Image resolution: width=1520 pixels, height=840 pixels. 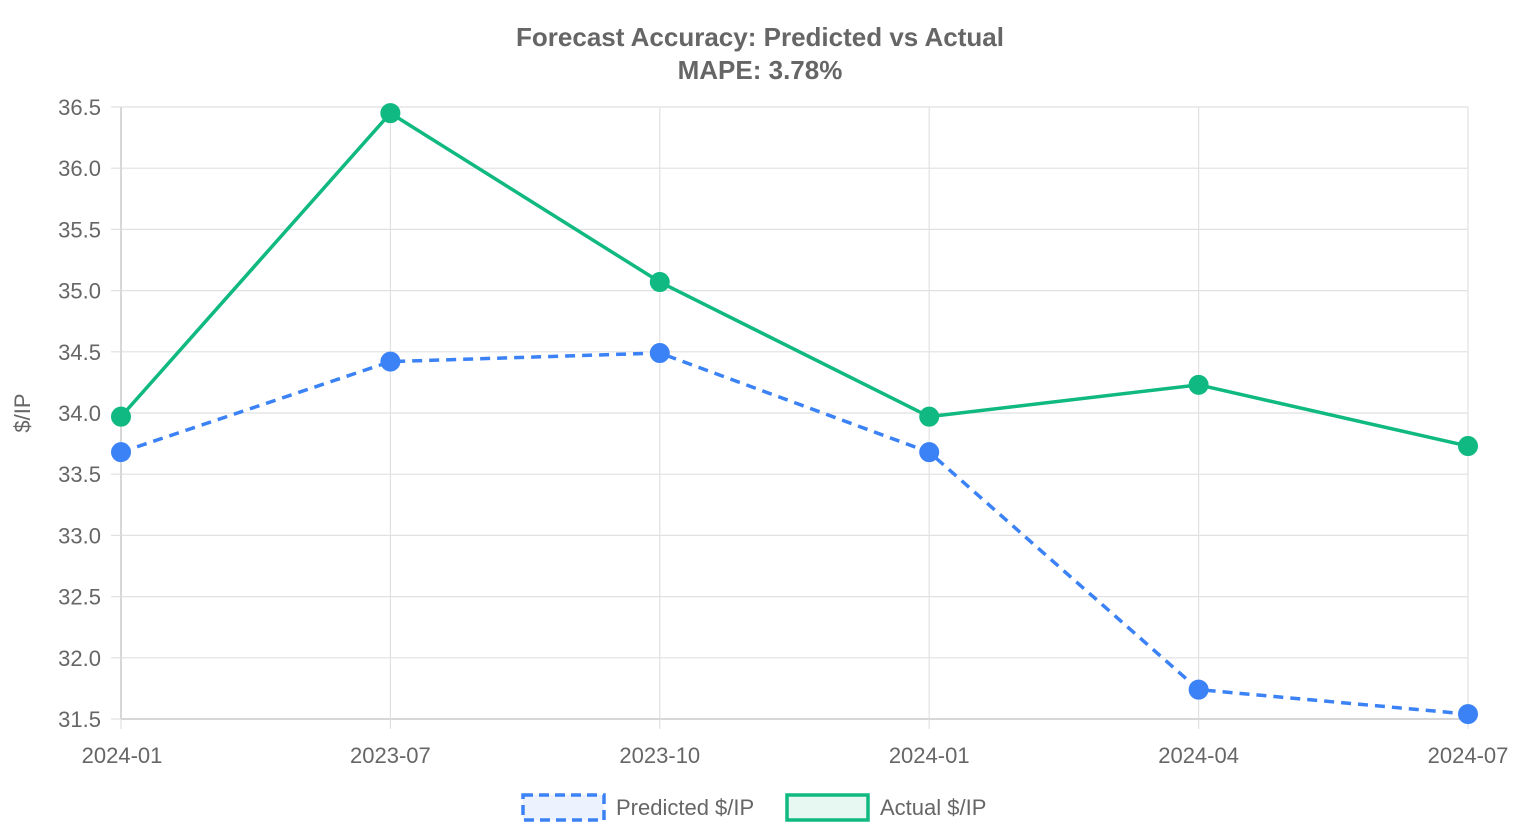 I want to click on y-tick-label: 35.0, so click(x=79, y=291).